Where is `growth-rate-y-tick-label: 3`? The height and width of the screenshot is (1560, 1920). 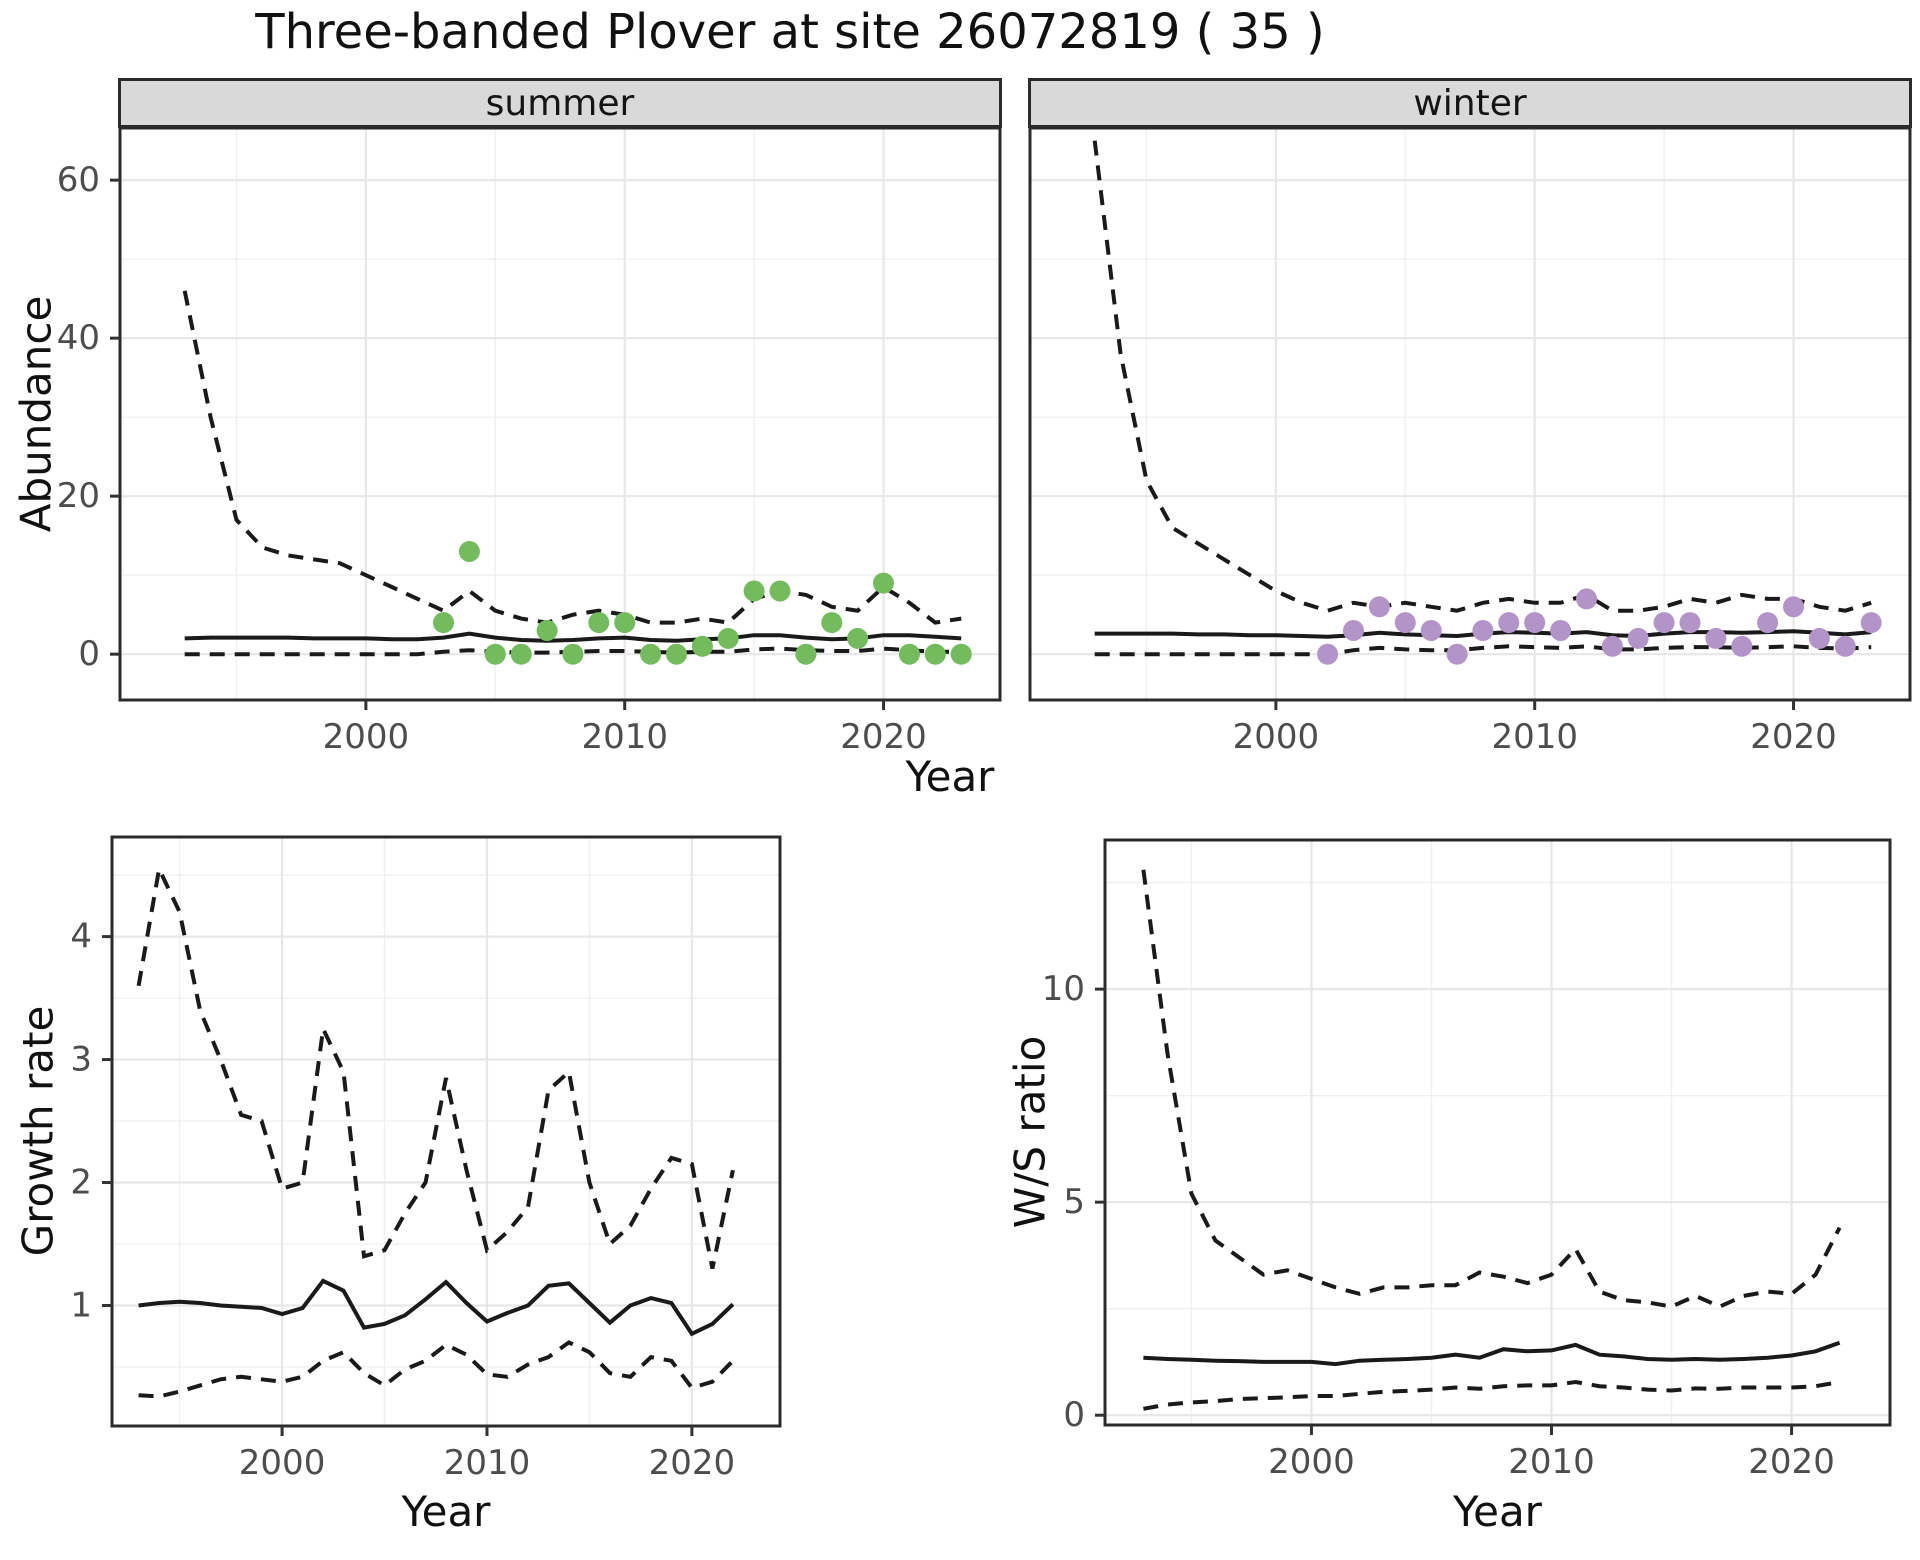
growth-rate-y-tick-label: 3 is located at coordinates (81, 1060).